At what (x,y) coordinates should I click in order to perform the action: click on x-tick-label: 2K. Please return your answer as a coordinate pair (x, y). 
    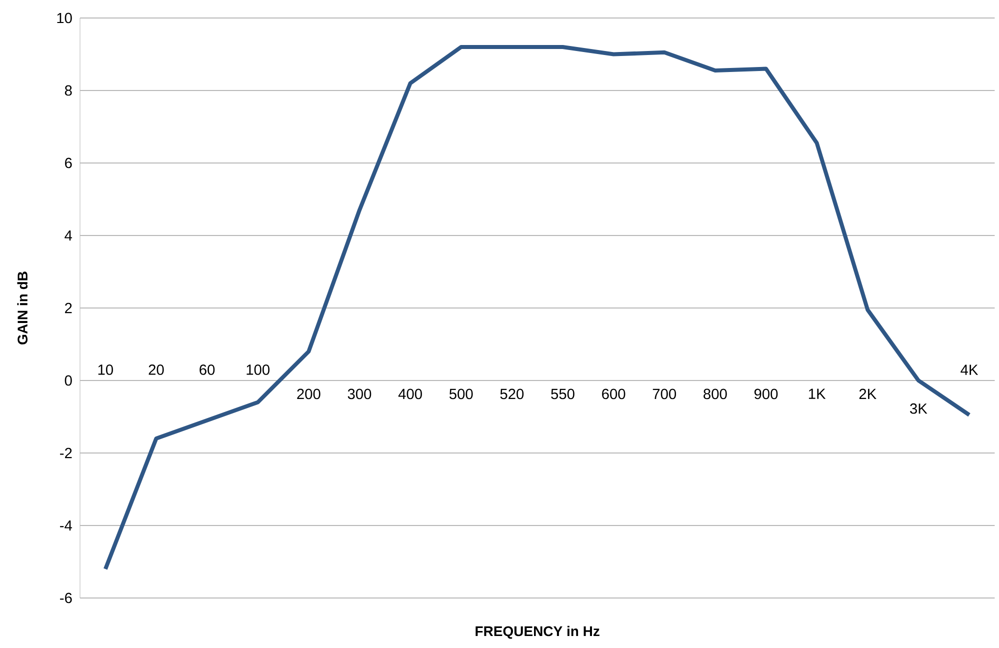
    Looking at the image, I should click on (867, 393).